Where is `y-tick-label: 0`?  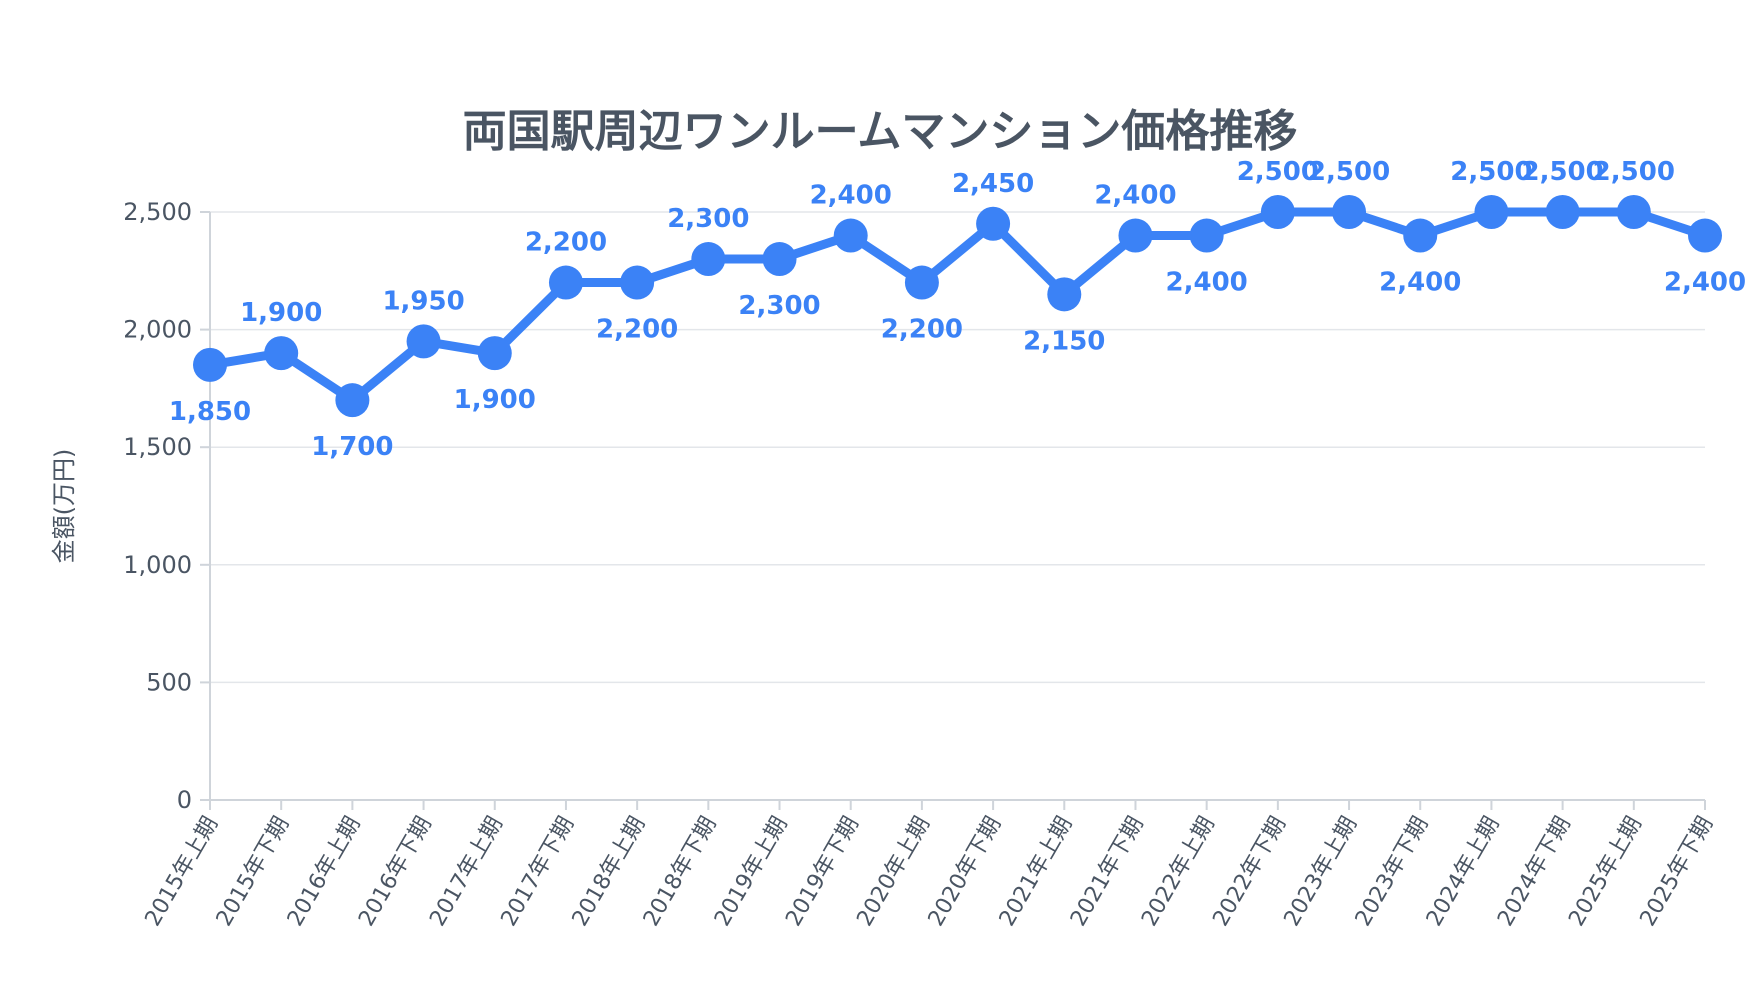 y-tick-label: 0 is located at coordinates (184, 800).